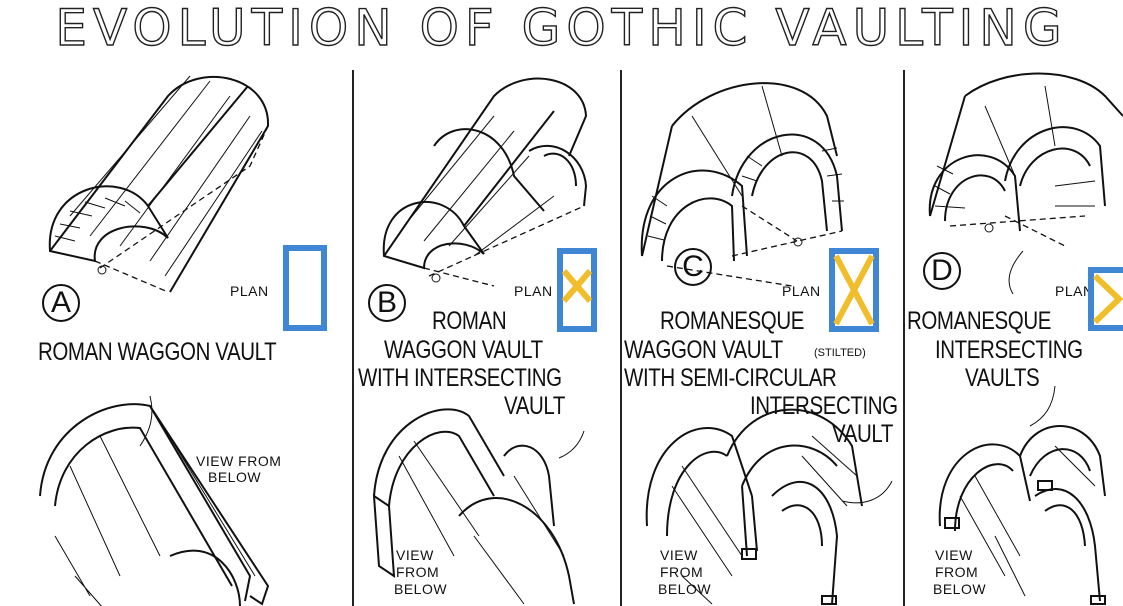 This screenshot has height=606, width=1123. What do you see at coordinates (840, 353) in the screenshot?
I see `stilted-note: (STILTED)` at bounding box center [840, 353].